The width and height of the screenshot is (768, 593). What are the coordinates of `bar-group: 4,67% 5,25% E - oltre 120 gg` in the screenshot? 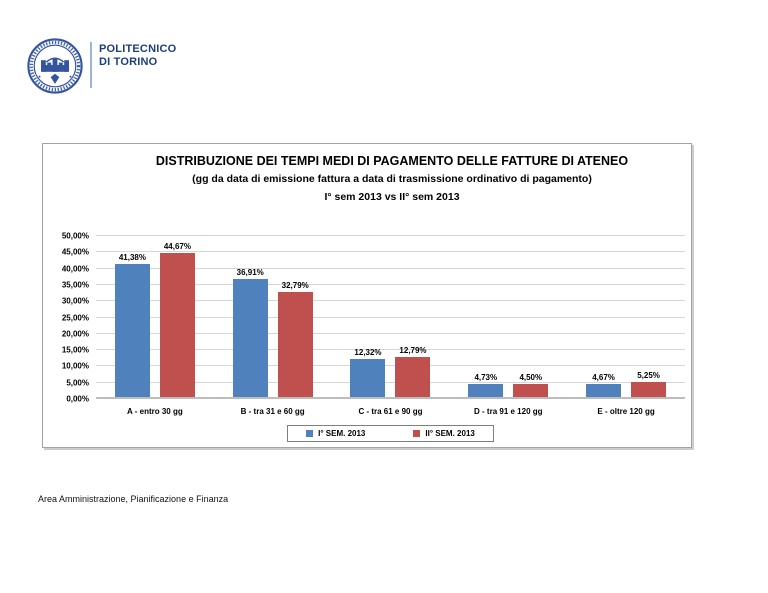 It's located at (626, 326).